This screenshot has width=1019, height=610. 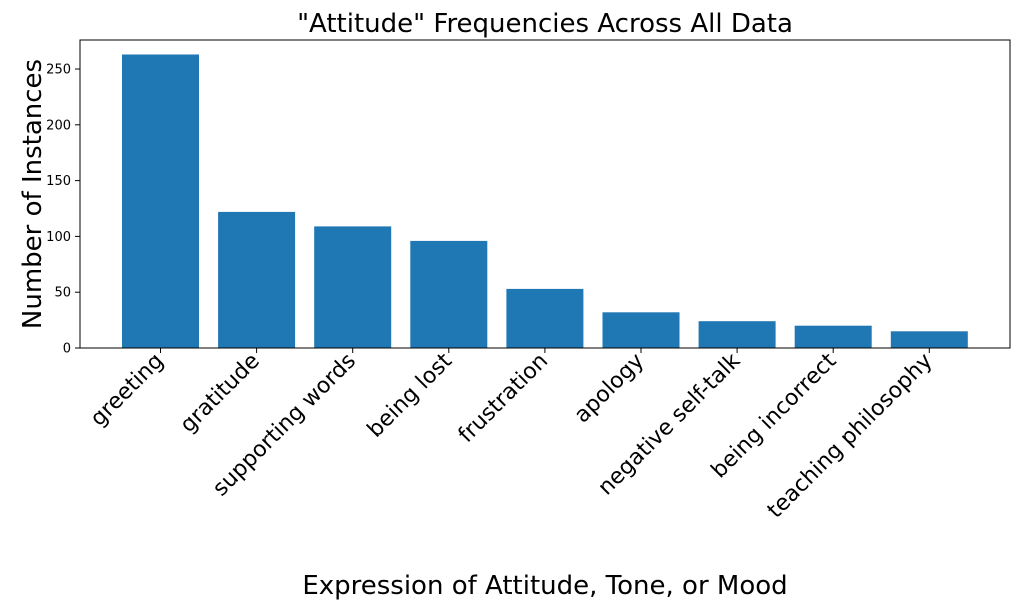 I want to click on y-tick-label: 250, so click(x=58, y=70).